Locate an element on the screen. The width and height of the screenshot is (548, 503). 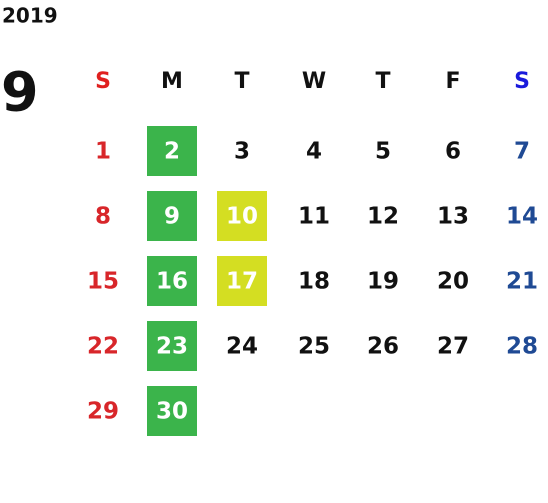
day: 28 is located at coordinates (522, 347).